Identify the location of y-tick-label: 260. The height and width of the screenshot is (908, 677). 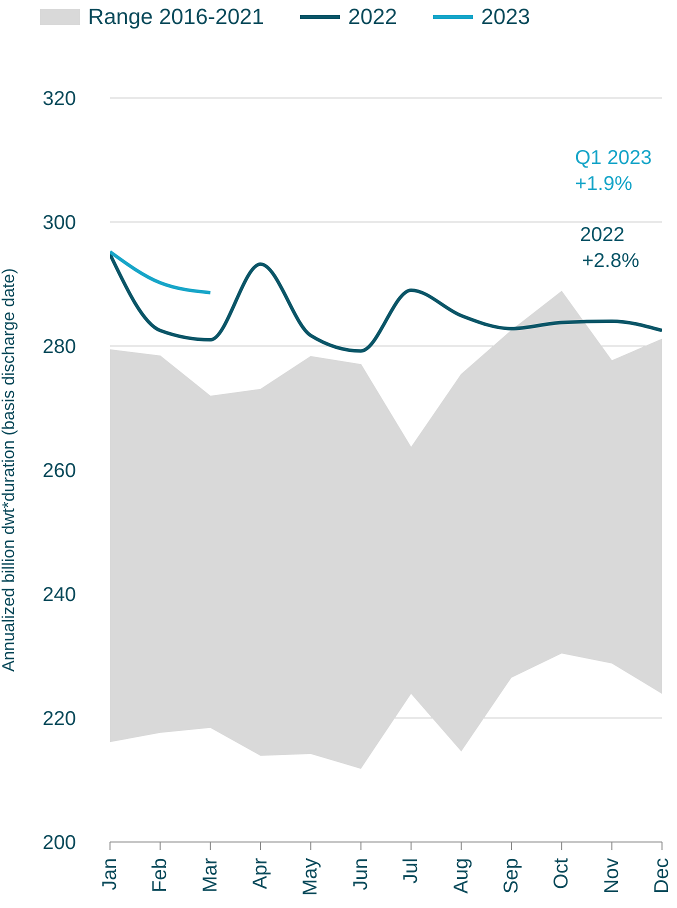
(59, 471).